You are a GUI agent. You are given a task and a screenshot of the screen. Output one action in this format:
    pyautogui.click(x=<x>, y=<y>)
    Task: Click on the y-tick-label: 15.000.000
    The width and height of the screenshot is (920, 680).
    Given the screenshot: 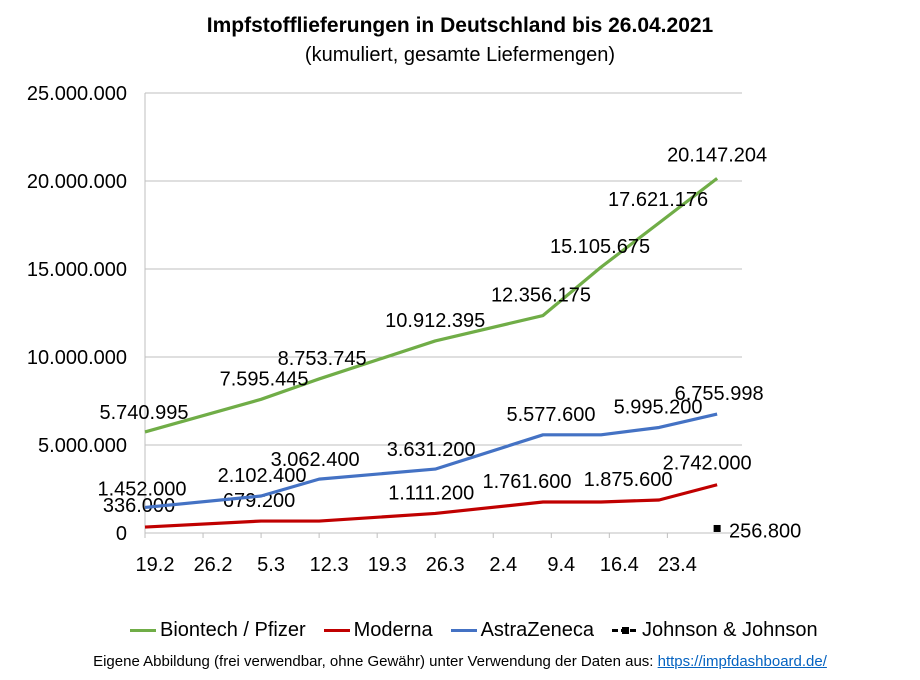 What is the action you would take?
    pyautogui.click(x=77, y=270)
    